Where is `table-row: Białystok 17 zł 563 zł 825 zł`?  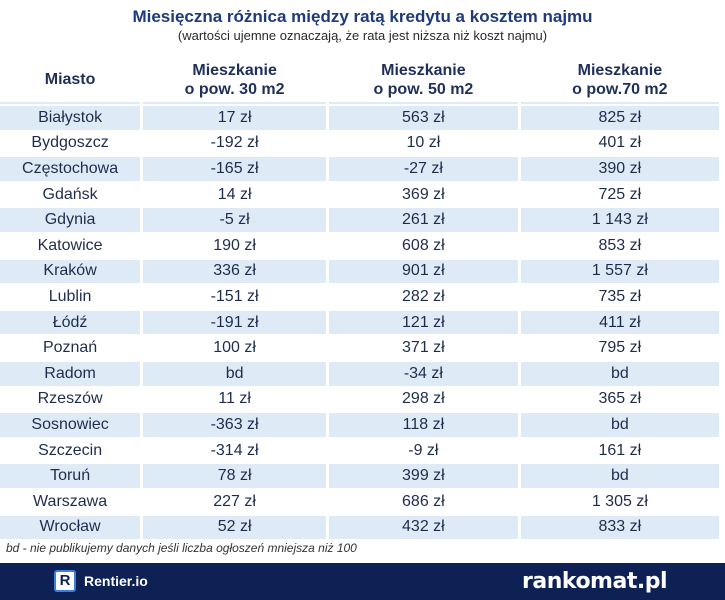 table-row: Białystok 17 zł 563 zł 825 zł is located at coordinates (359, 118).